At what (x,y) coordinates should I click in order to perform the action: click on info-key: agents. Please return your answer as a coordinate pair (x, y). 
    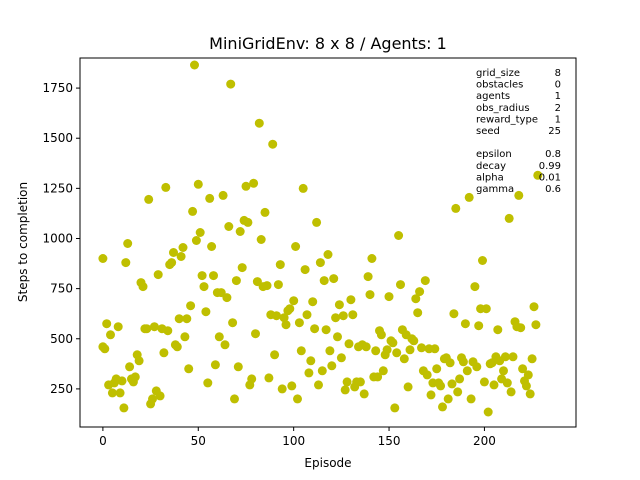
    Looking at the image, I should click on (493, 96).